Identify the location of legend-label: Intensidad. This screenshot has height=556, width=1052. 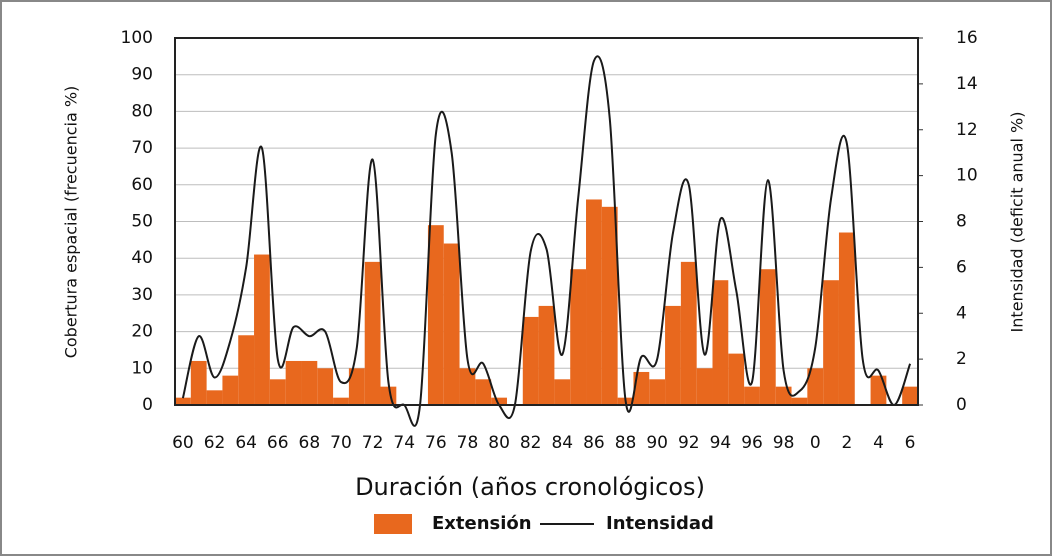
(660, 523).